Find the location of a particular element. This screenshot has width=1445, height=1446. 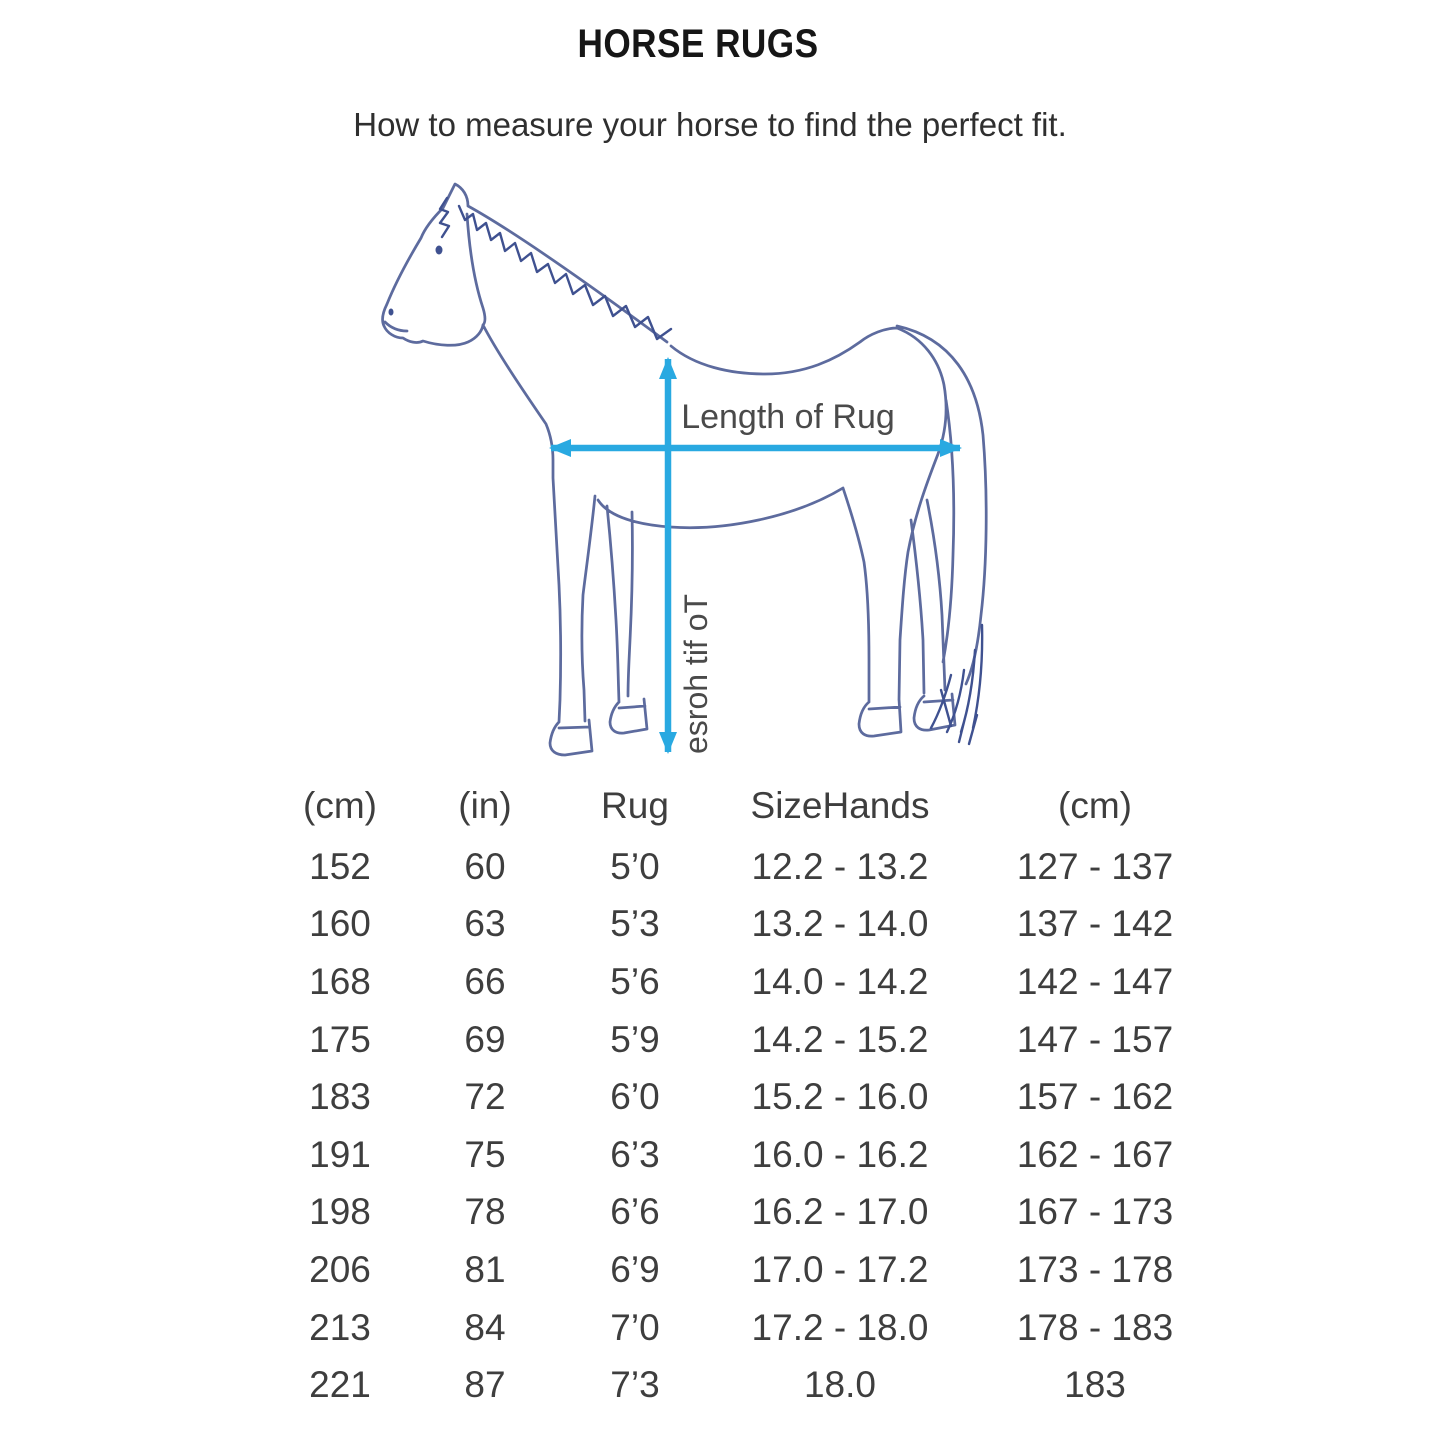

table-cell: 221 is located at coordinates (340, 1385).